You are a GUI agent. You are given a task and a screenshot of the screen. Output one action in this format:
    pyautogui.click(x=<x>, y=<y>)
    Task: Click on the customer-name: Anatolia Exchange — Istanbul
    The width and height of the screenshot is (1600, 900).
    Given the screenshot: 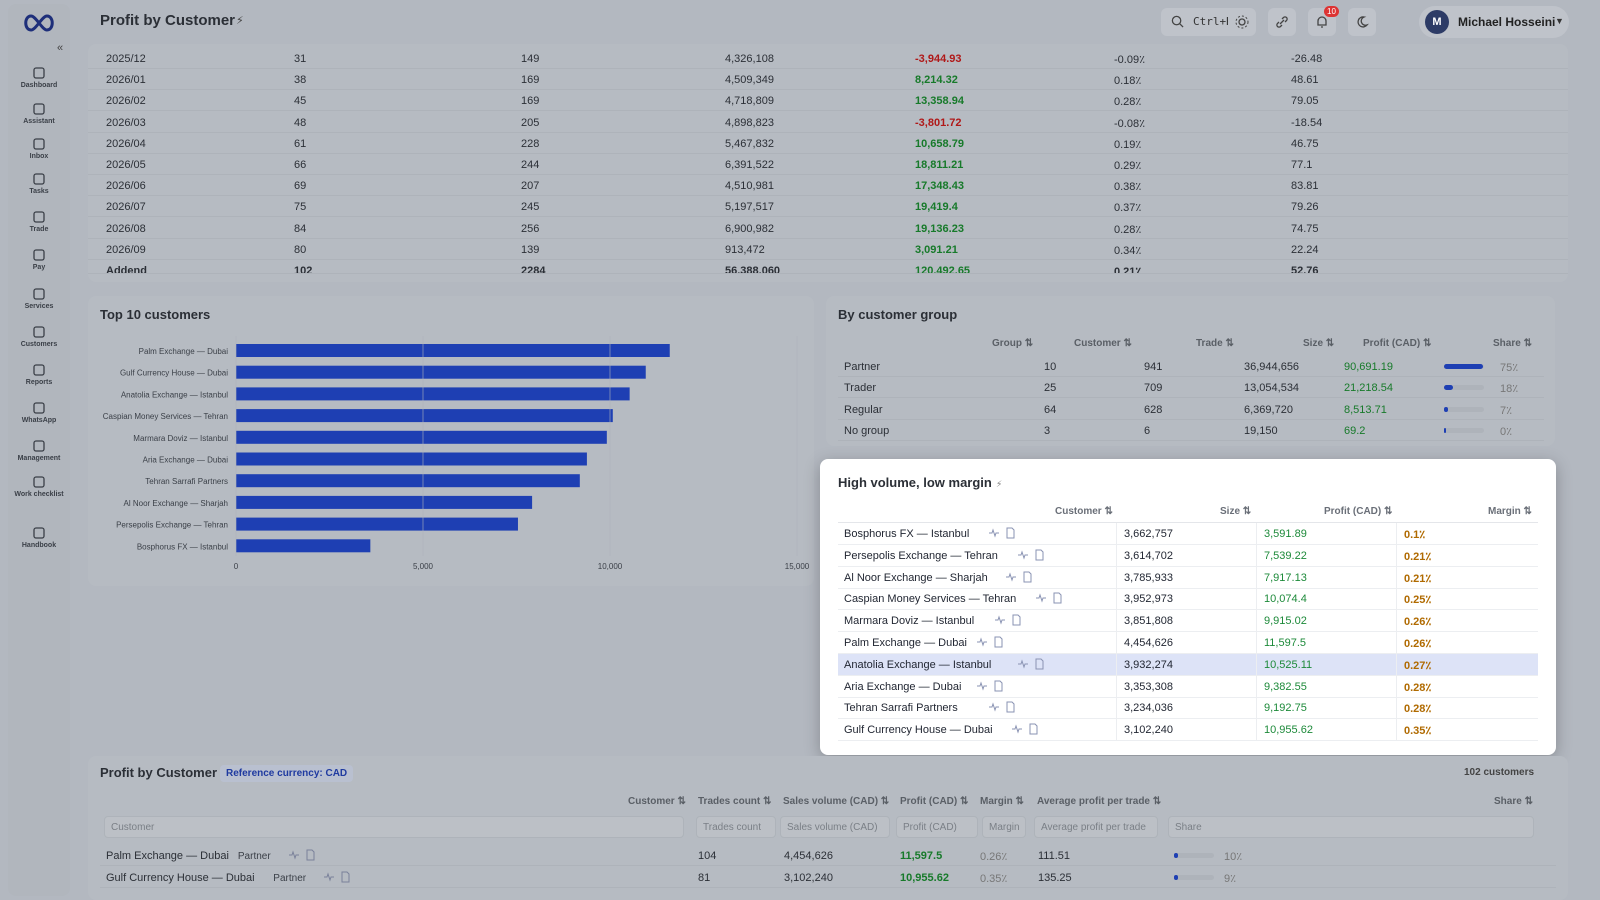 What is the action you would take?
    pyautogui.click(x=918, y=664)
    